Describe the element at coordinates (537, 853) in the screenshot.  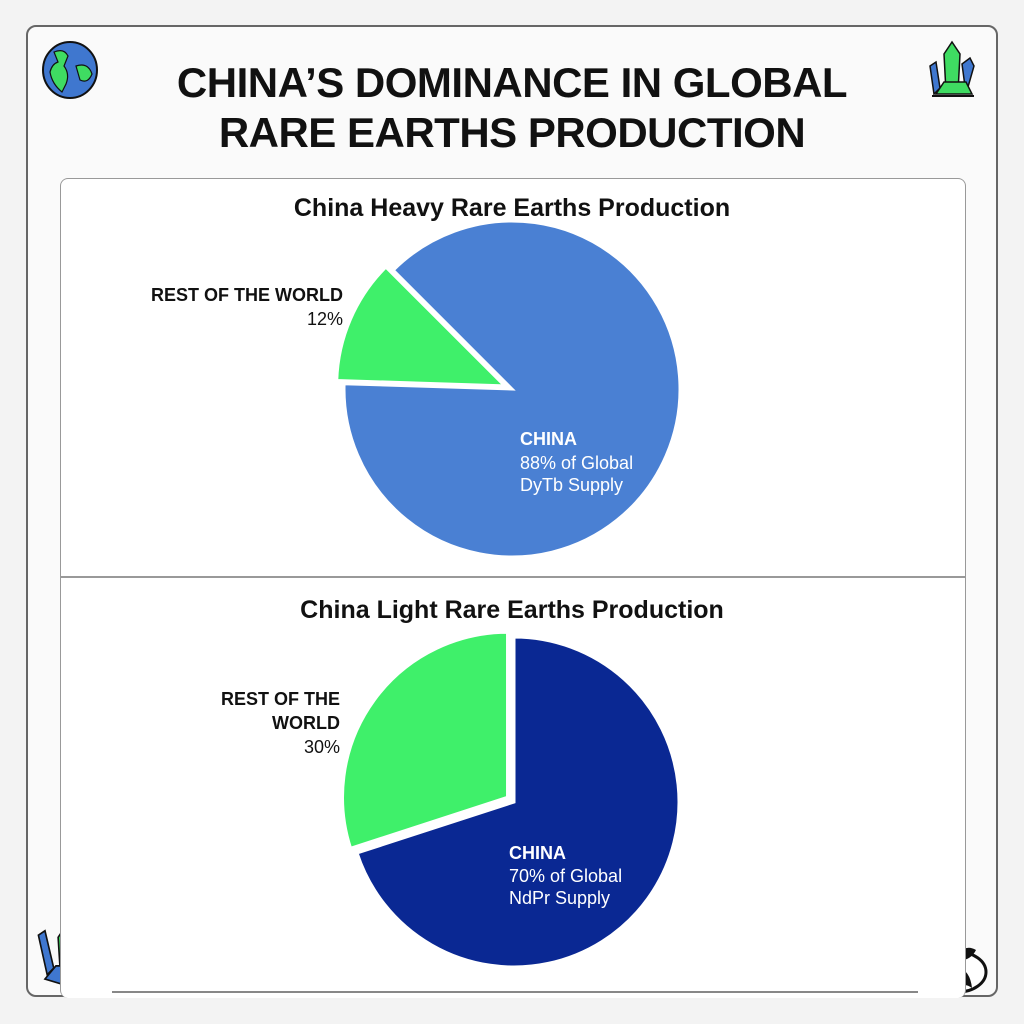
I see `light-china-label: CHINA` at that location.